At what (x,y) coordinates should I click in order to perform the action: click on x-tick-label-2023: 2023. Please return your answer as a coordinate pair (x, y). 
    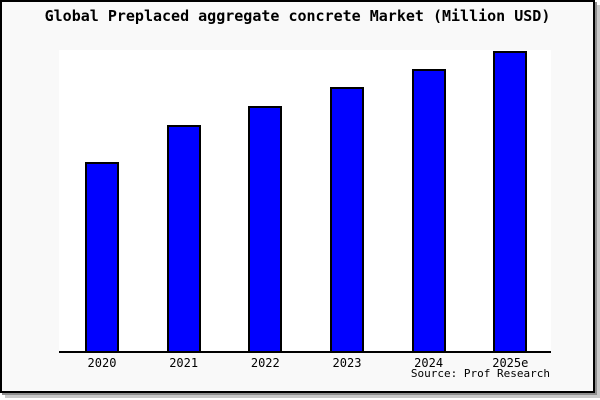
    Looking at the image, I should click on (347, 363).